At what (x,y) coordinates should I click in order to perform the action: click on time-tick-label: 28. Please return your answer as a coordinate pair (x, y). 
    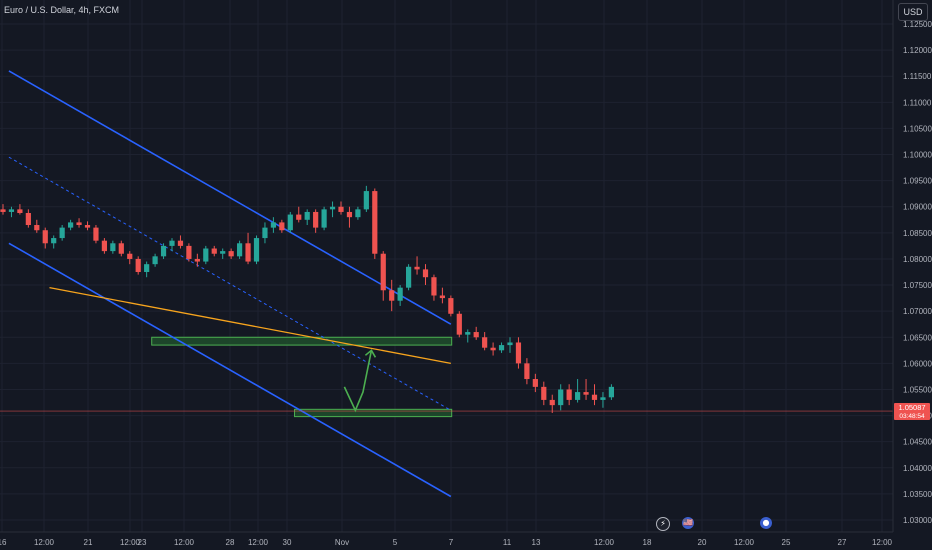
    Looking at the image, I should click on (230, 542).